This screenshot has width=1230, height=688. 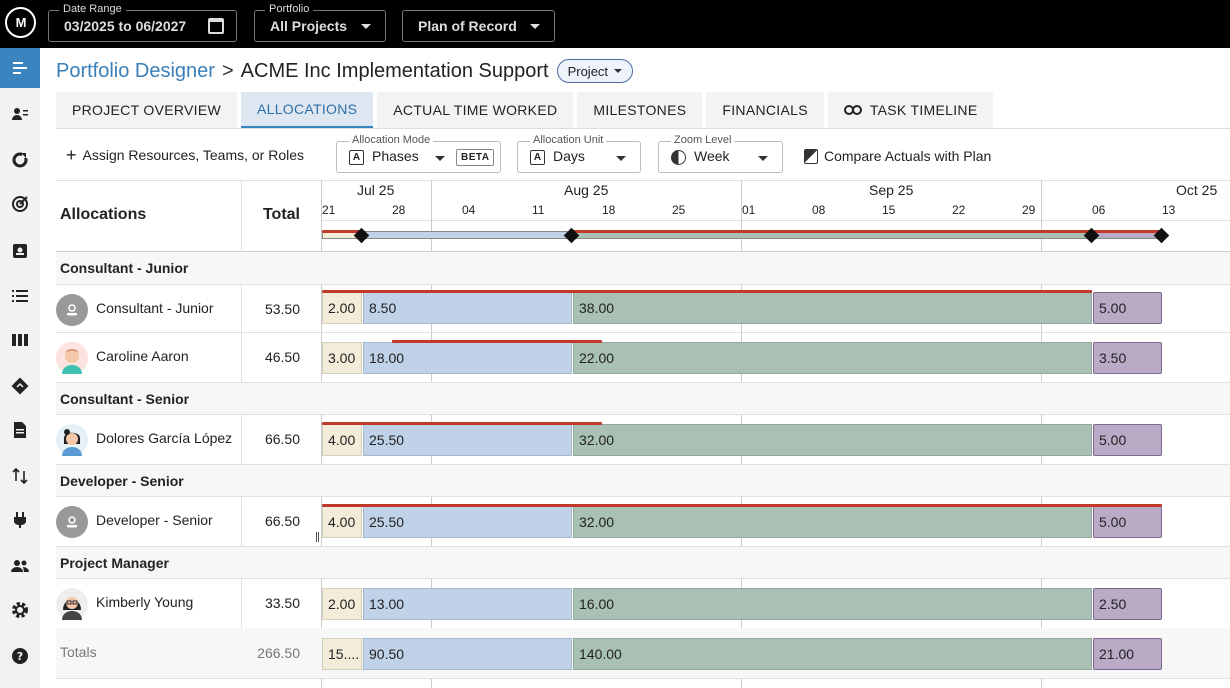 What do you see at coordinates (832, 308) in the screenshot?
I see `allocation-cell-build: 38.00` at bounding box center [832, 308].